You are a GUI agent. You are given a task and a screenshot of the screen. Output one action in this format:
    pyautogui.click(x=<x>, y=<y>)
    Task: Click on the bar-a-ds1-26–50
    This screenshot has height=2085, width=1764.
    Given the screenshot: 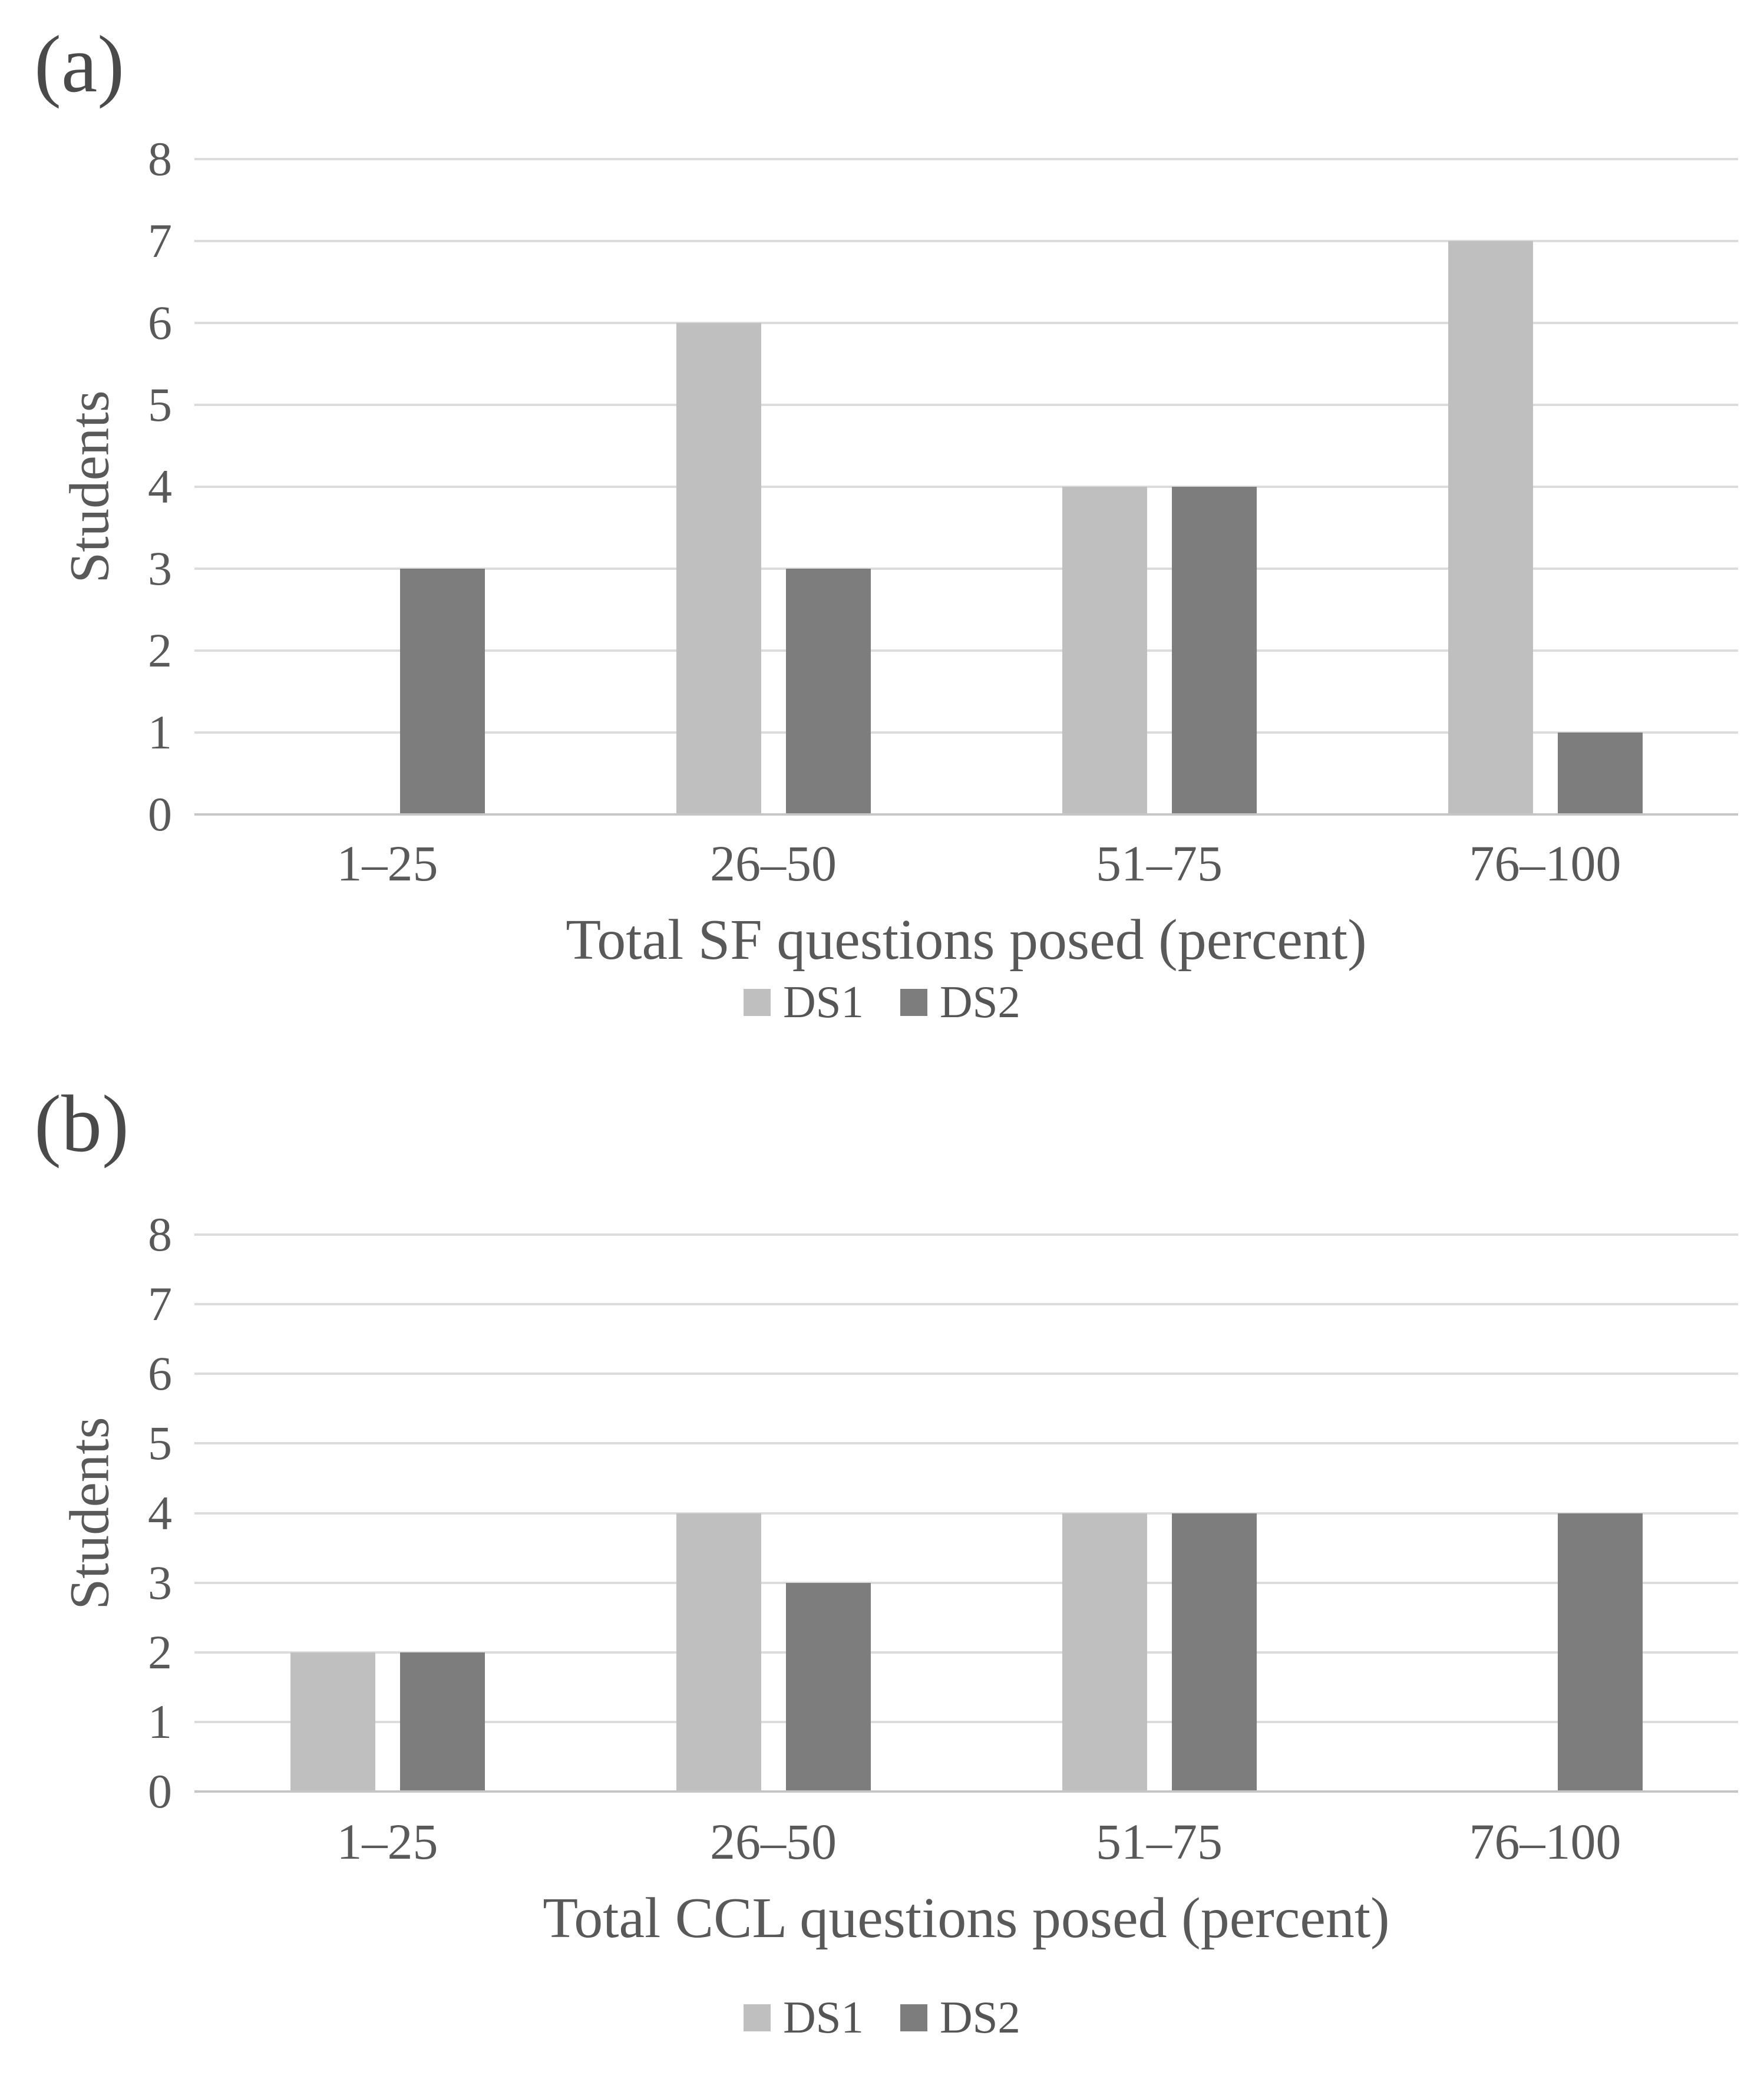 What is the action you would take?
    pyautogui.click(x=718, y=568)
    